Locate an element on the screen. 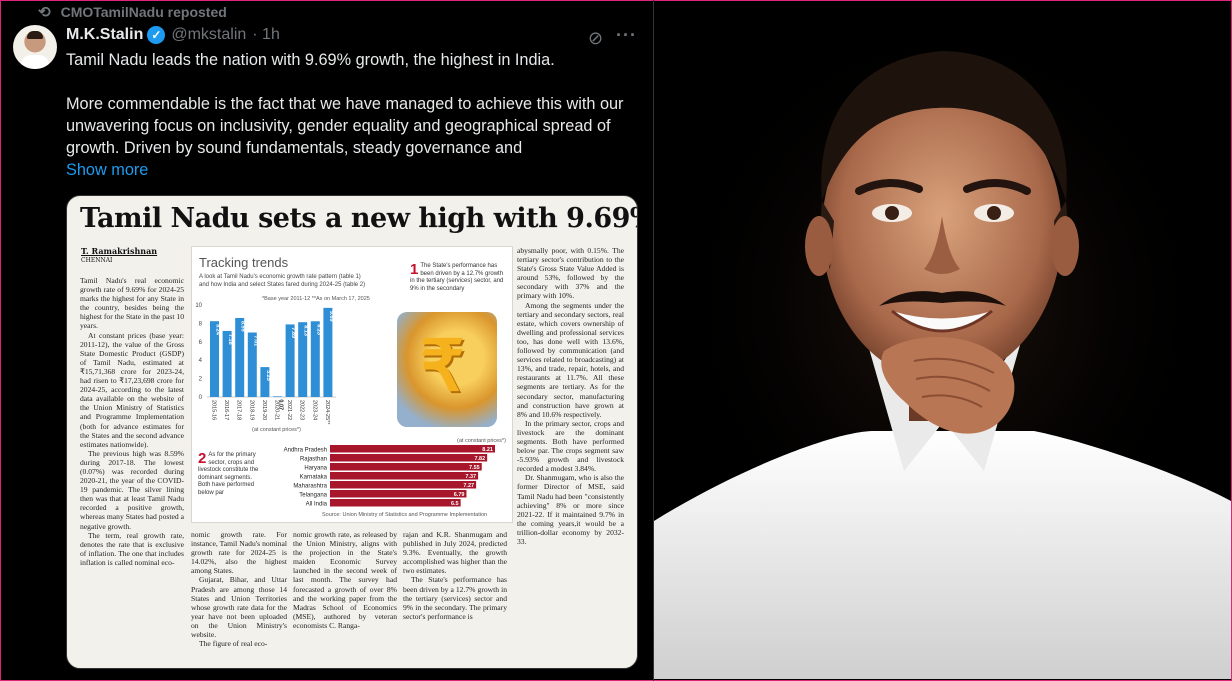  tweet-time: · 1h is located at coordinates (266, 34).